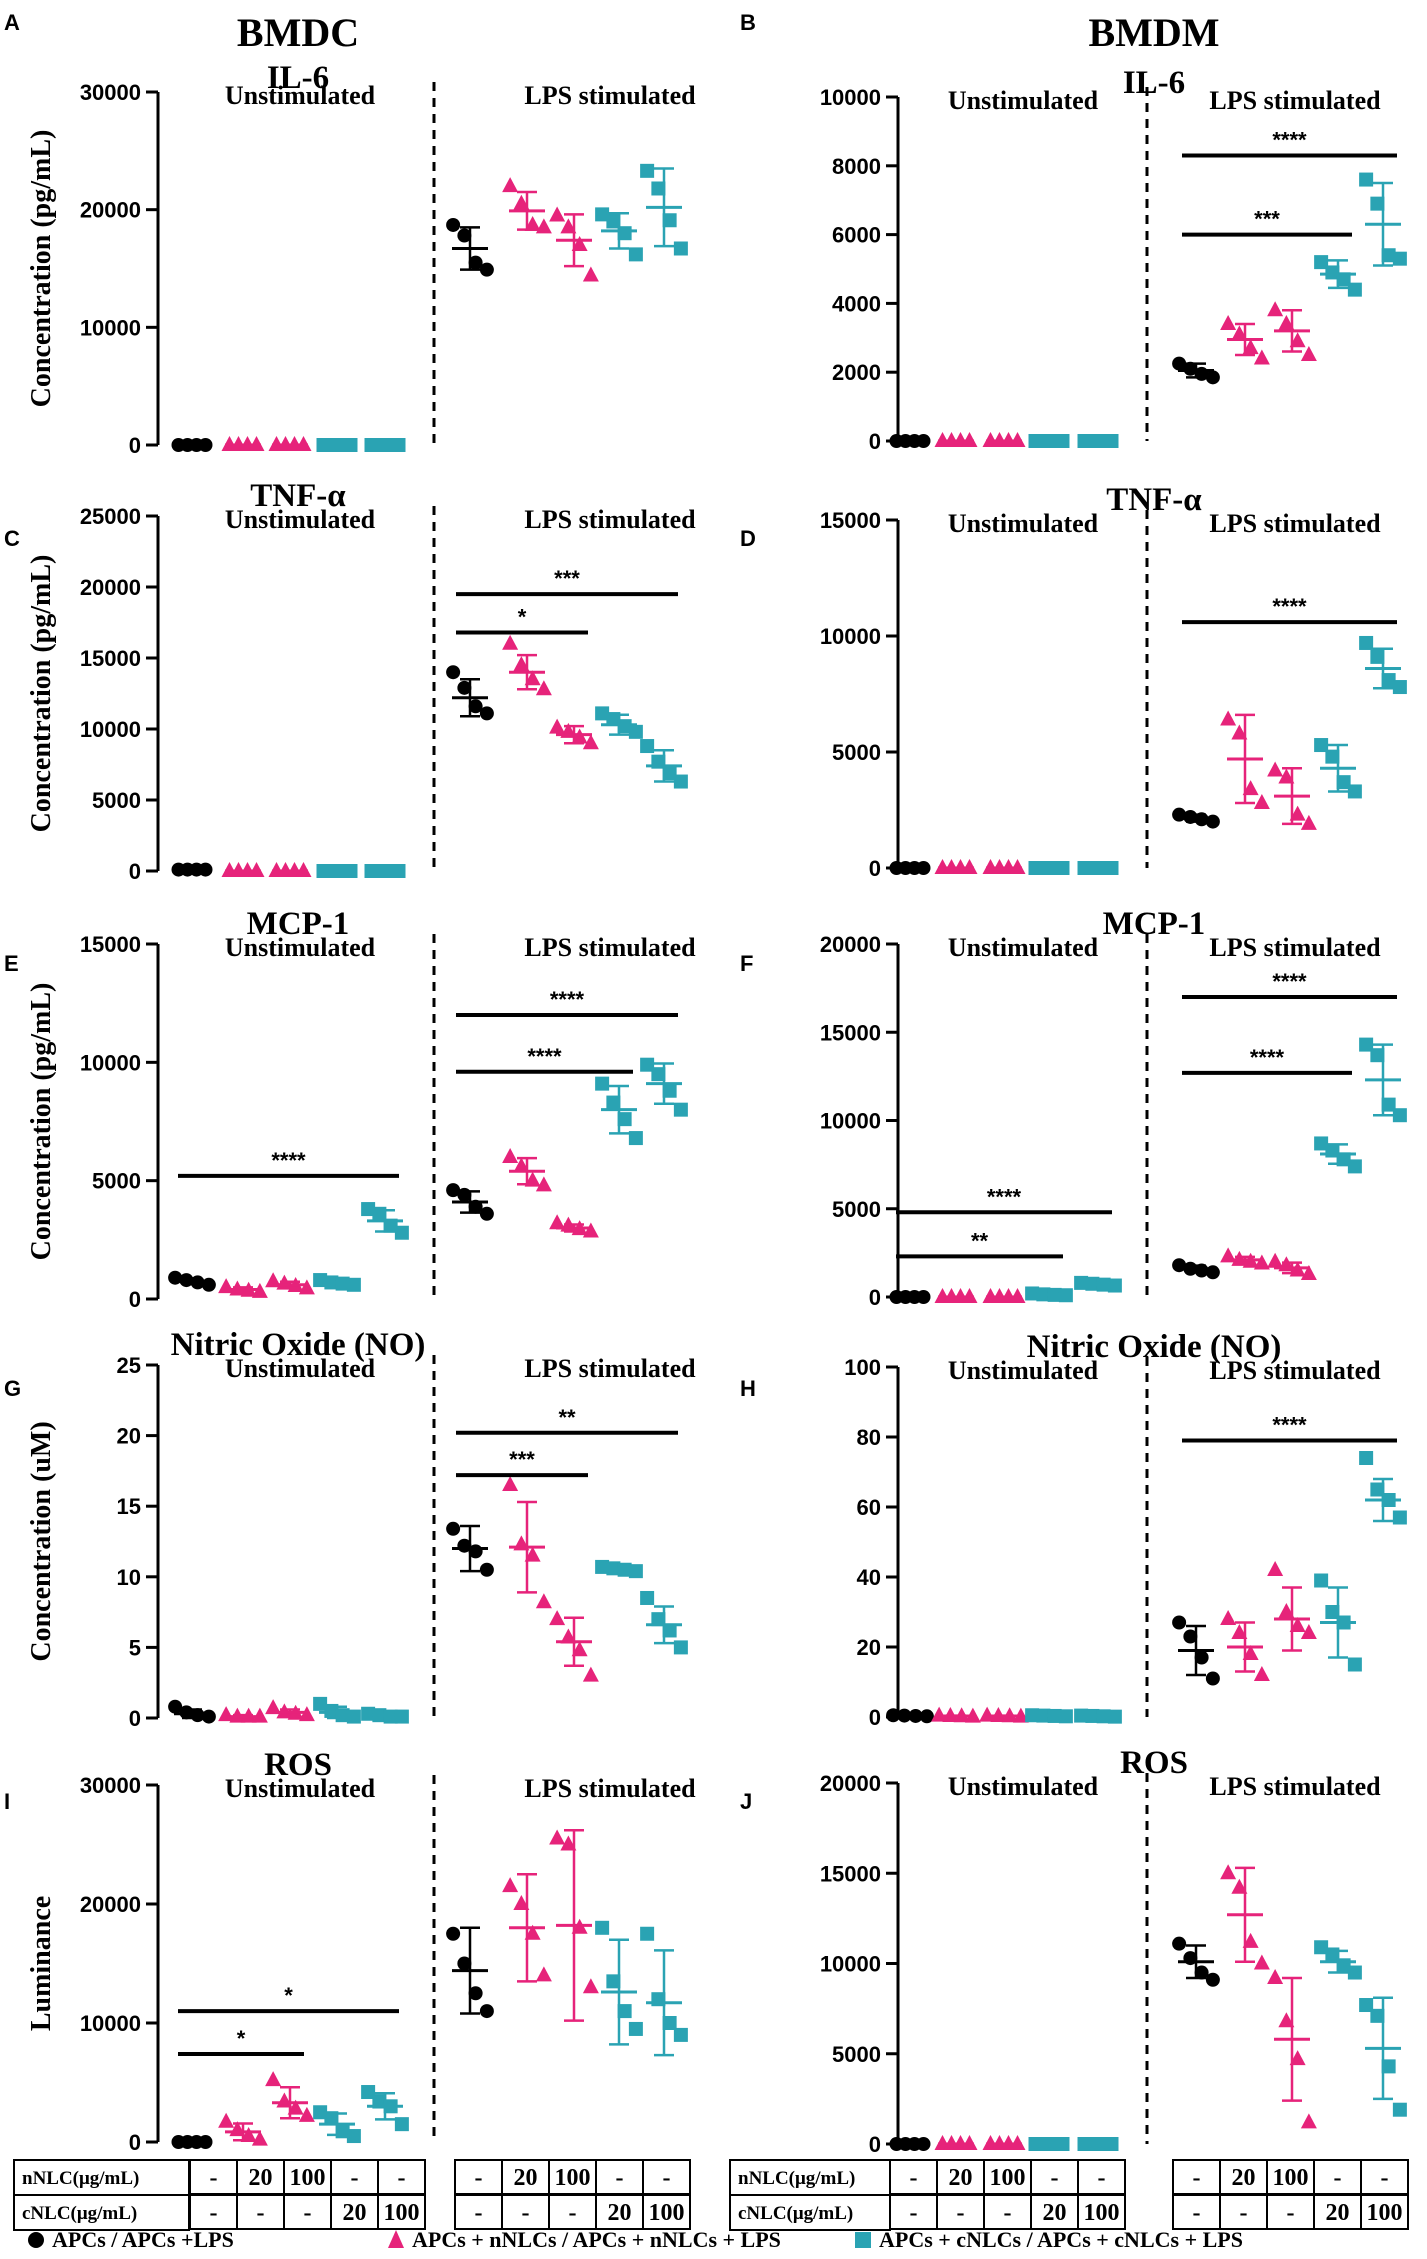 The image size is (1427, 2259). Describe the element at coordinates (110, 587) in the screenshot. I see `y-tick-label: 20000` at that location.